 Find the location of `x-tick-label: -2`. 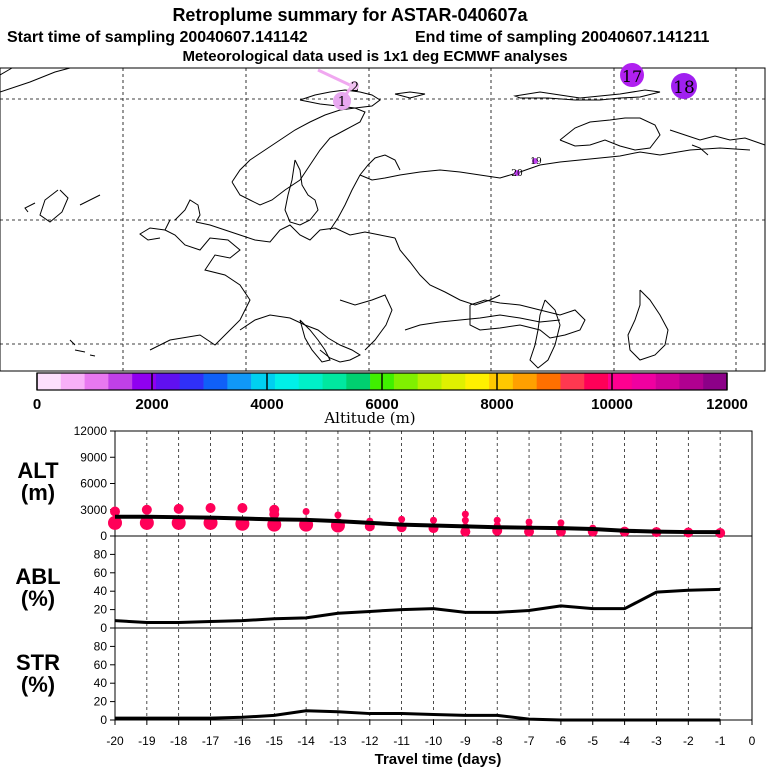

x-tick-label: -2 is located at coordinates (688, 741).